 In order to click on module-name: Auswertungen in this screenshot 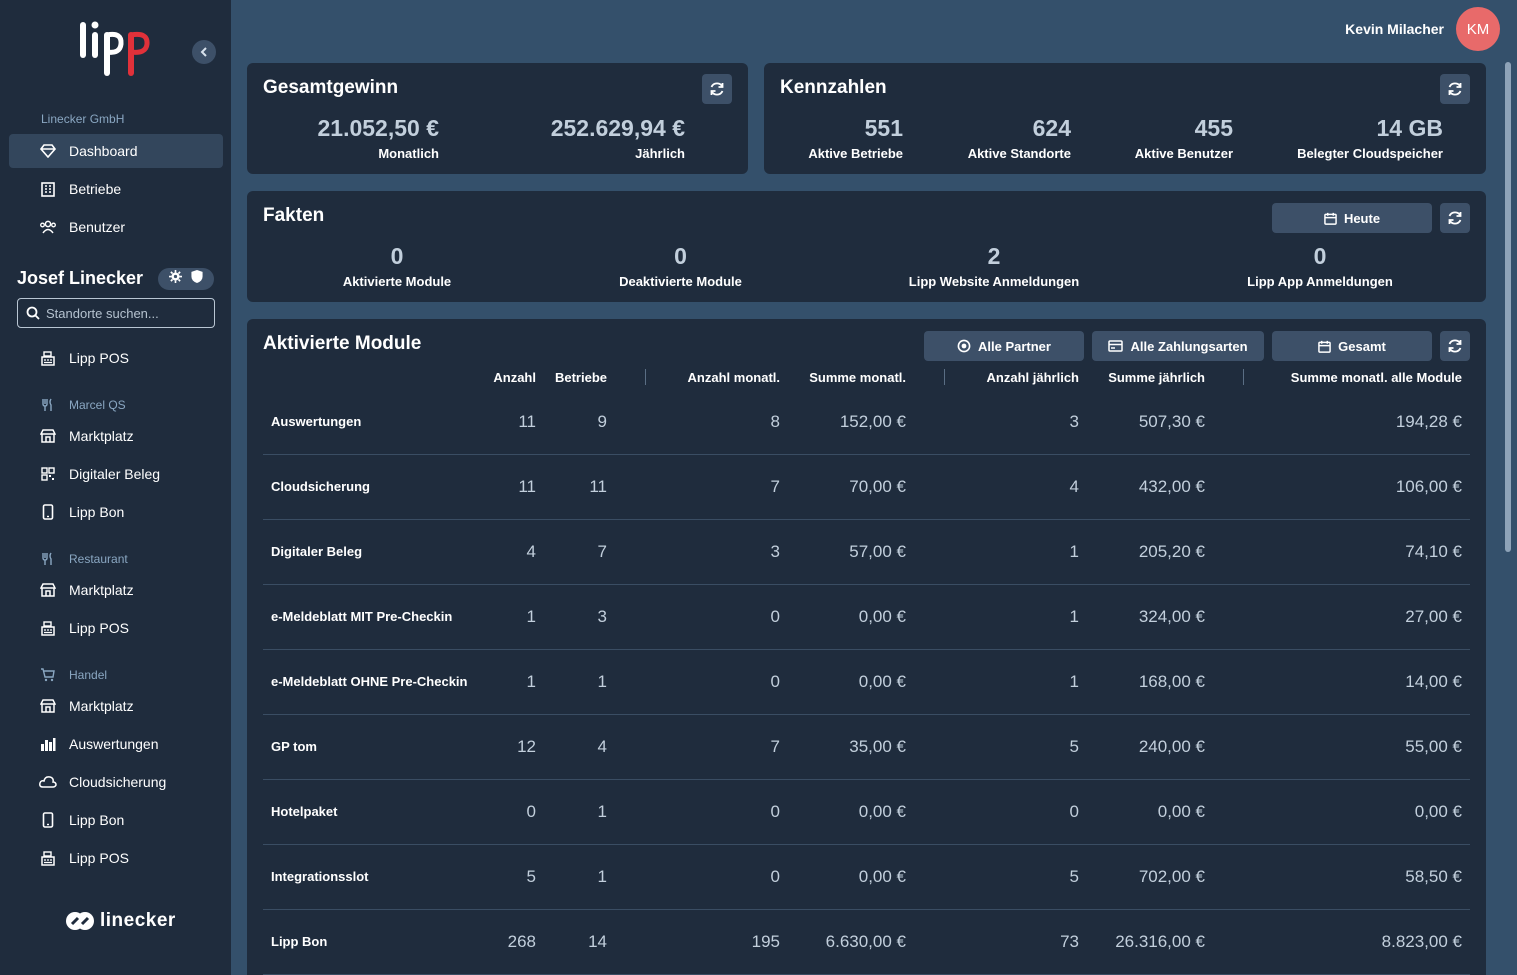, I will do `click(316, 421)`.